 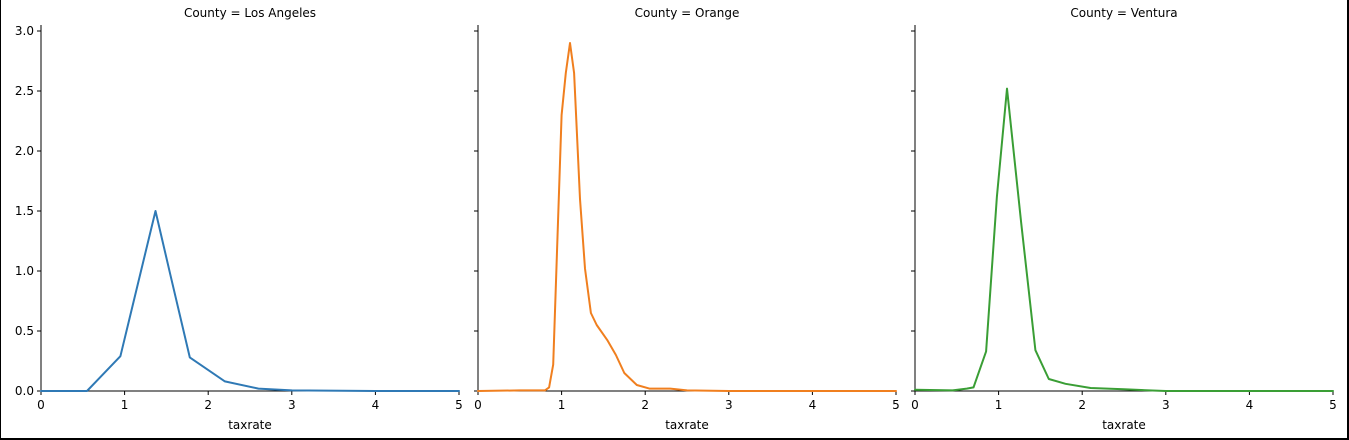 What do you see at coordinates (250, 13) in the screenshot?
I see `facet-title: County = Los Angeles` at bounding box center [250, 13].